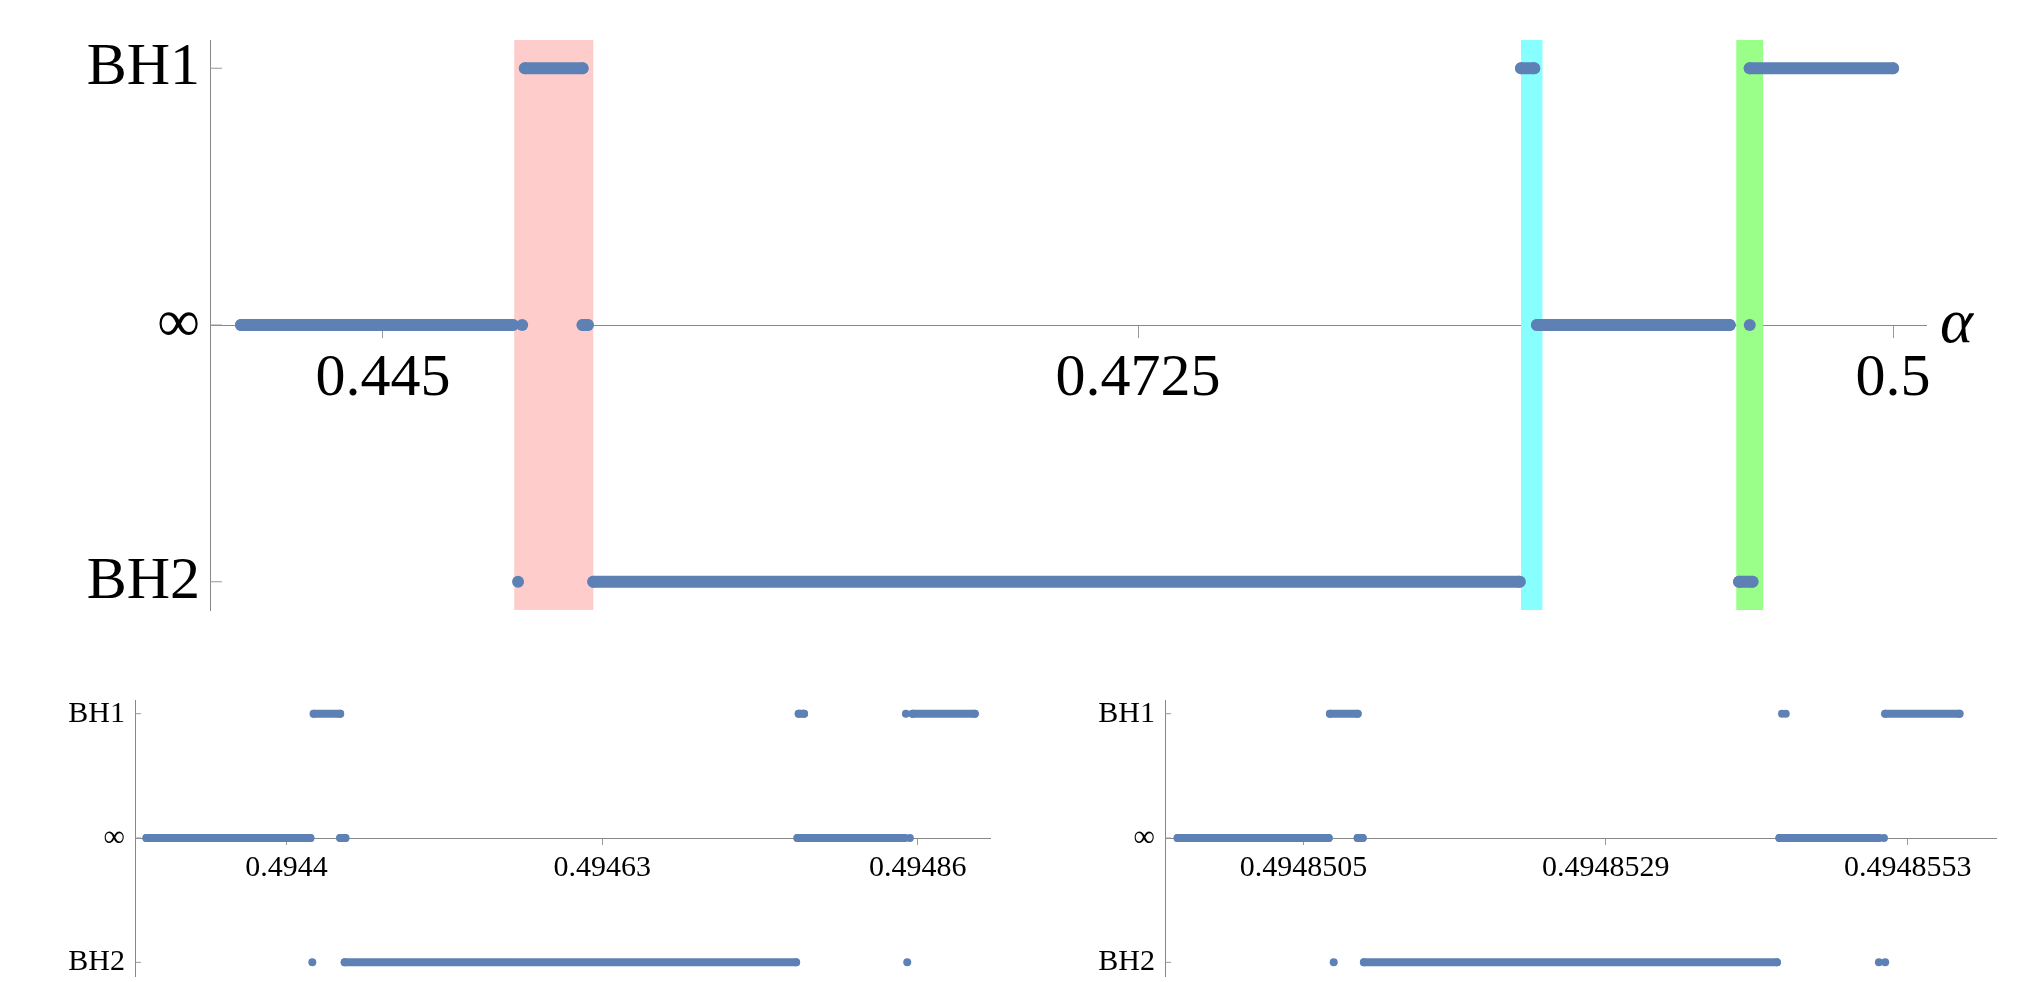 This screenshot has width=2036, height=982. What do you see at coordinates (1605, 865) in the screenshot?
I see `x-tick-label: 0.4948529` at bounding box center [1605, 865].